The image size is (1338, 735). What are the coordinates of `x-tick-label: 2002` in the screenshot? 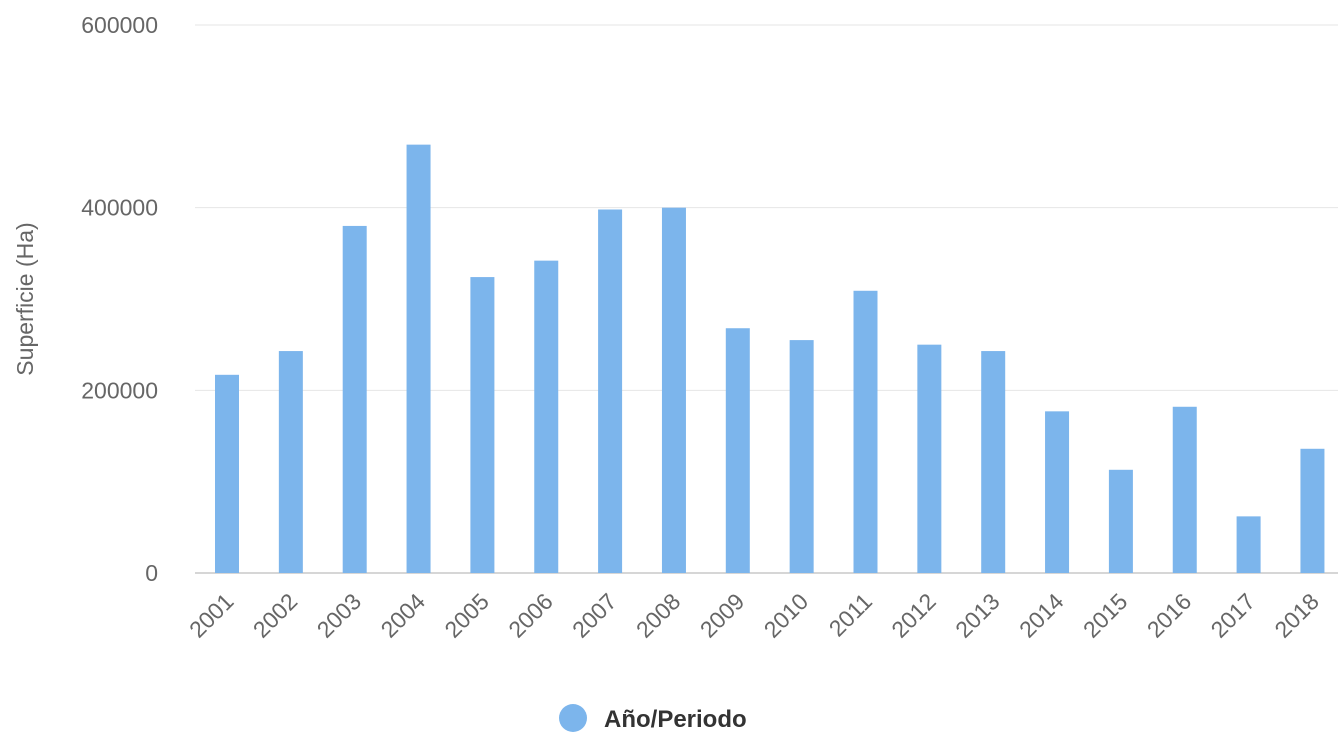 It's located at (275, 615).